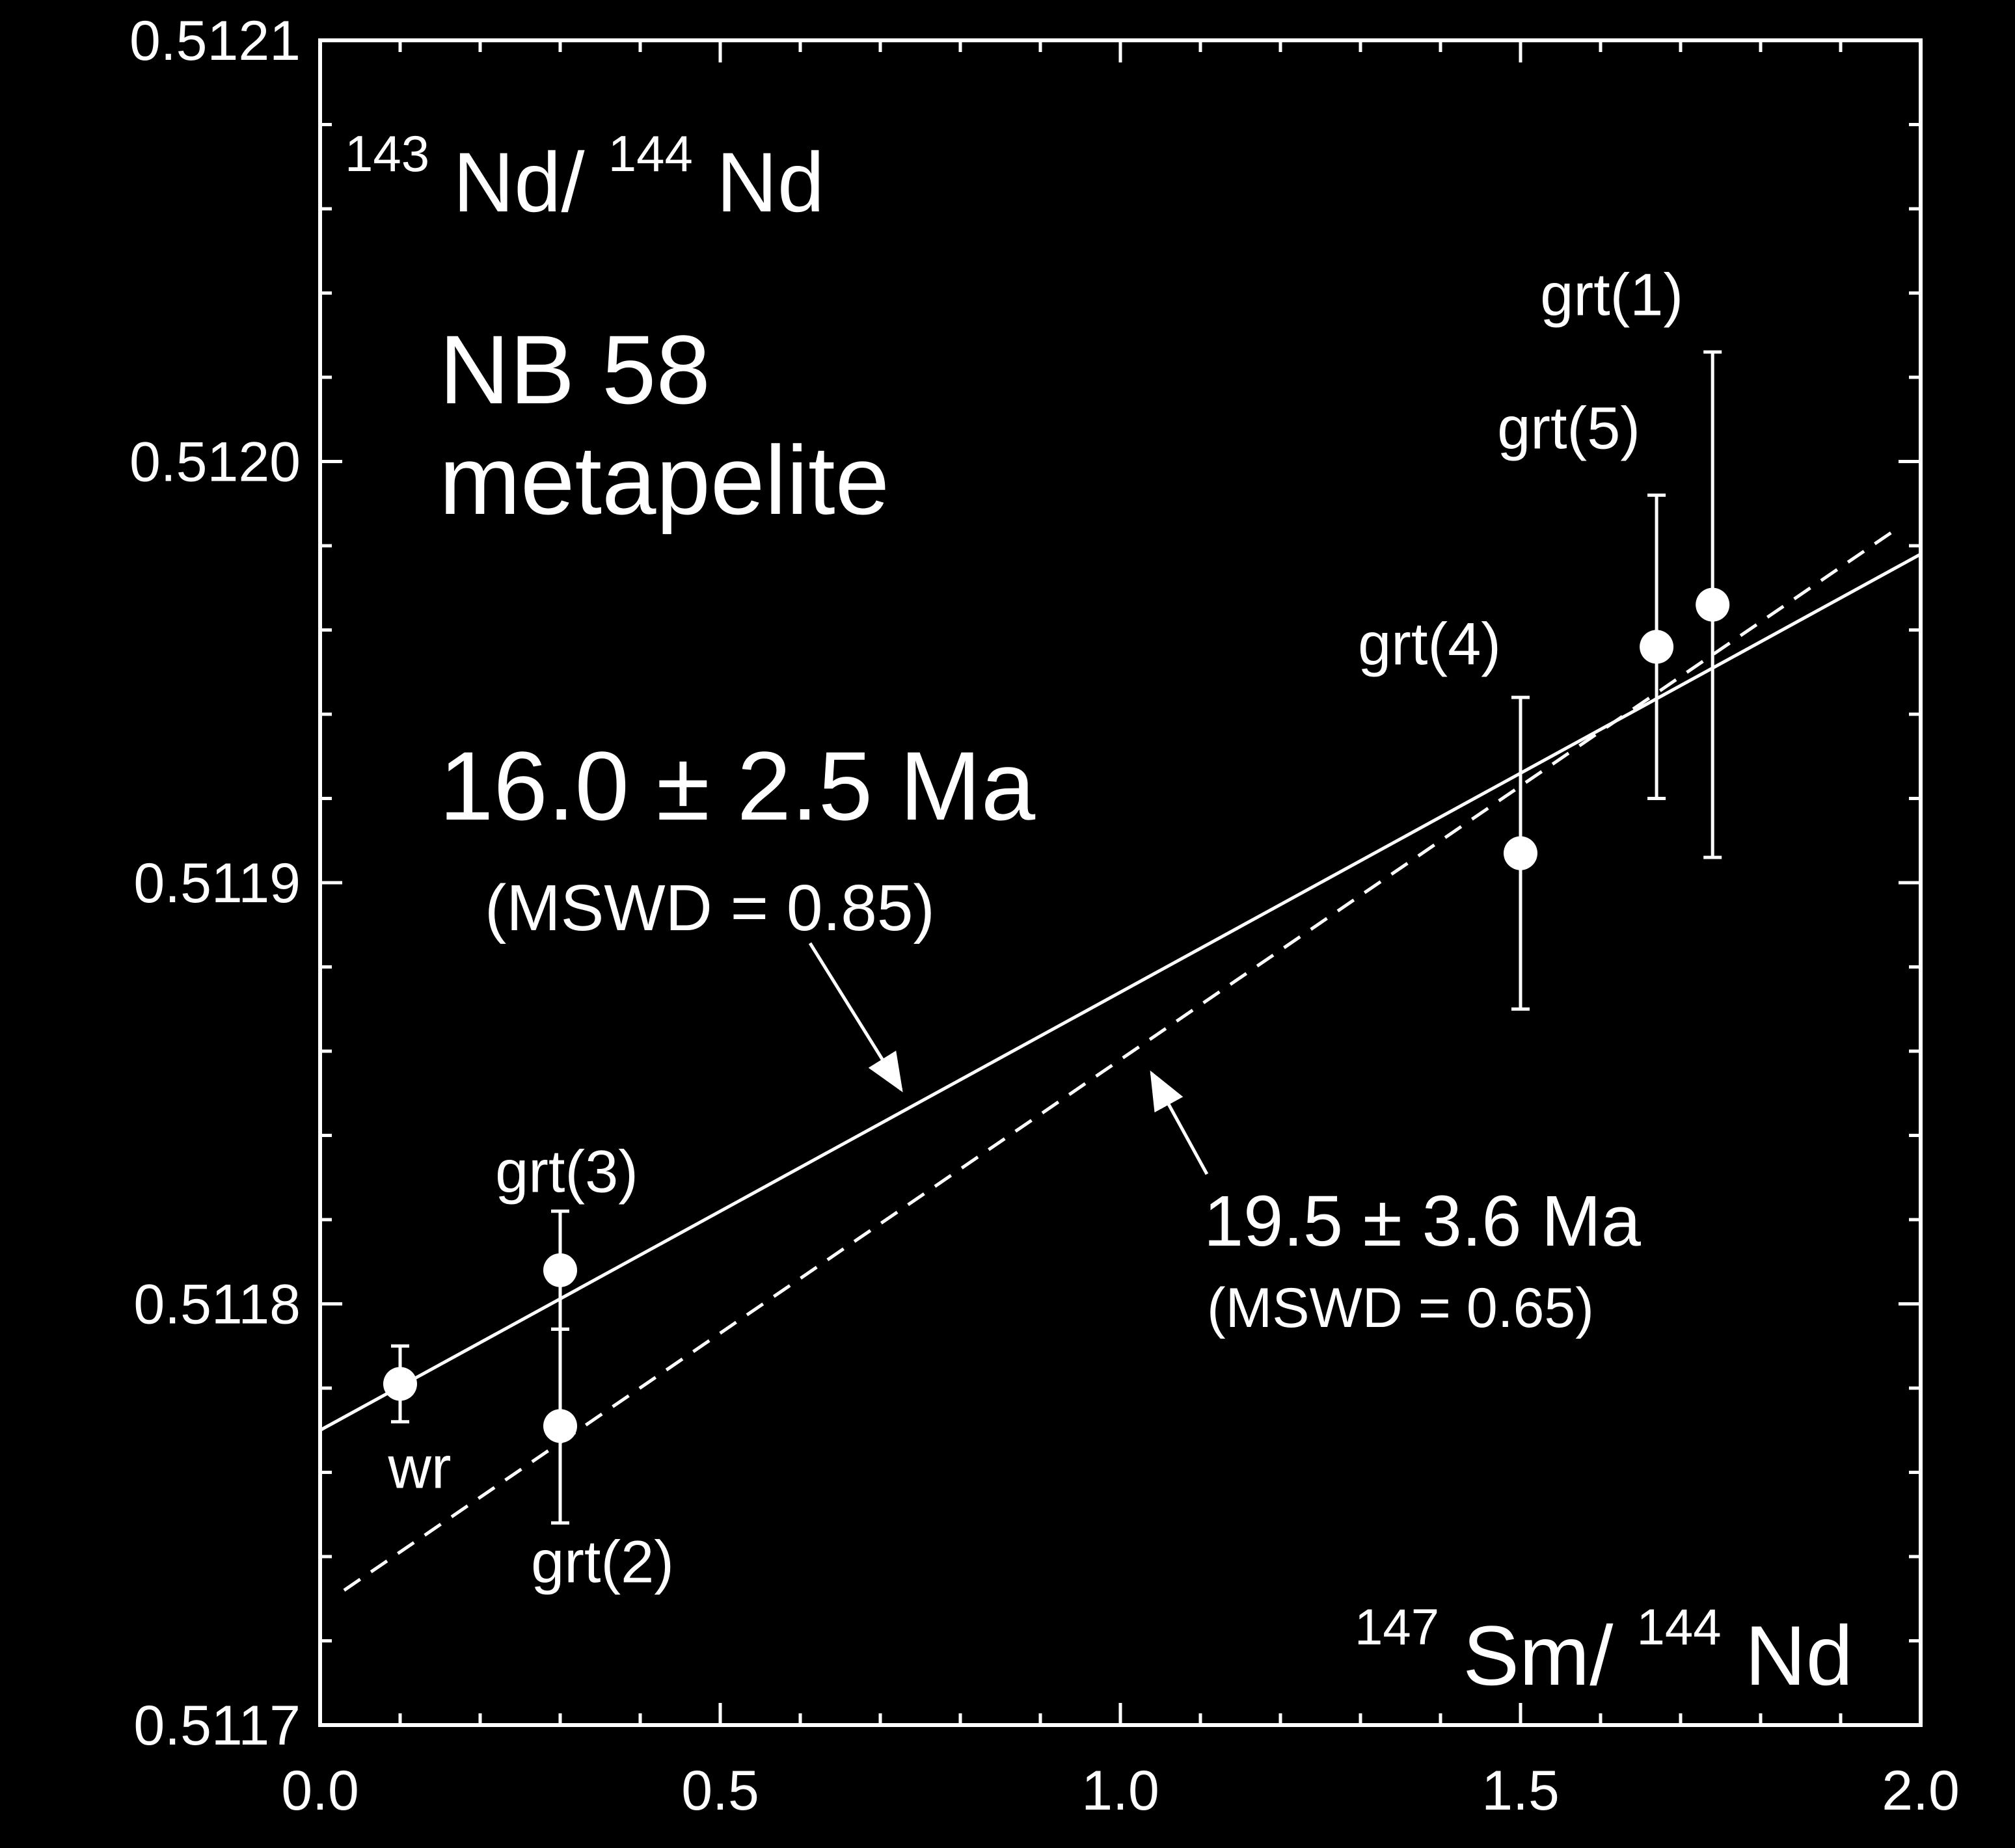 This screenshot has height=1848, width=2015. Describe the element at coordinates (720, 1791) in the screenshot. I see `x-tick-label: 0.5` at that location.